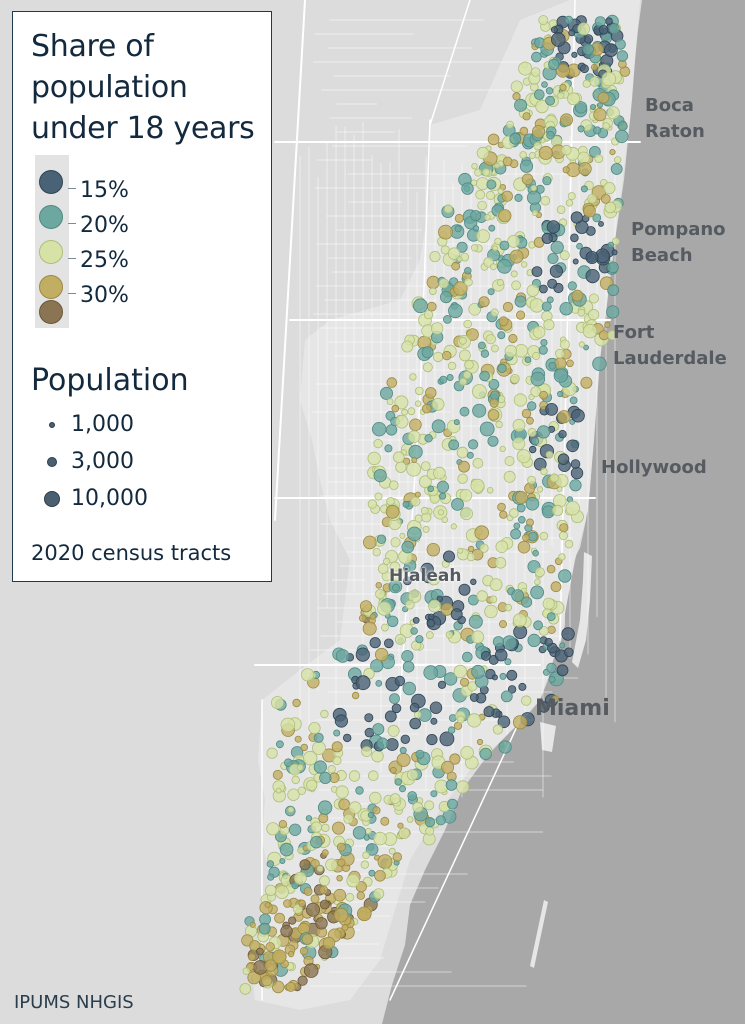 The width and height of the screenshot is (745, 1024). What do you see at coordinates (675, 131) in the screenshot?
I see `city-label-line: Raton` at bounding box center [675, 131].